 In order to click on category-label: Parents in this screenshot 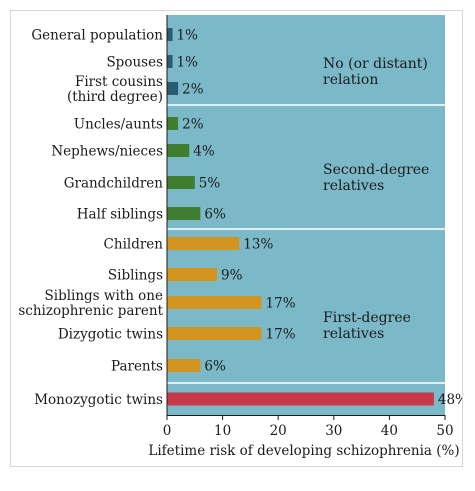, I will do `click(137, 367)`.